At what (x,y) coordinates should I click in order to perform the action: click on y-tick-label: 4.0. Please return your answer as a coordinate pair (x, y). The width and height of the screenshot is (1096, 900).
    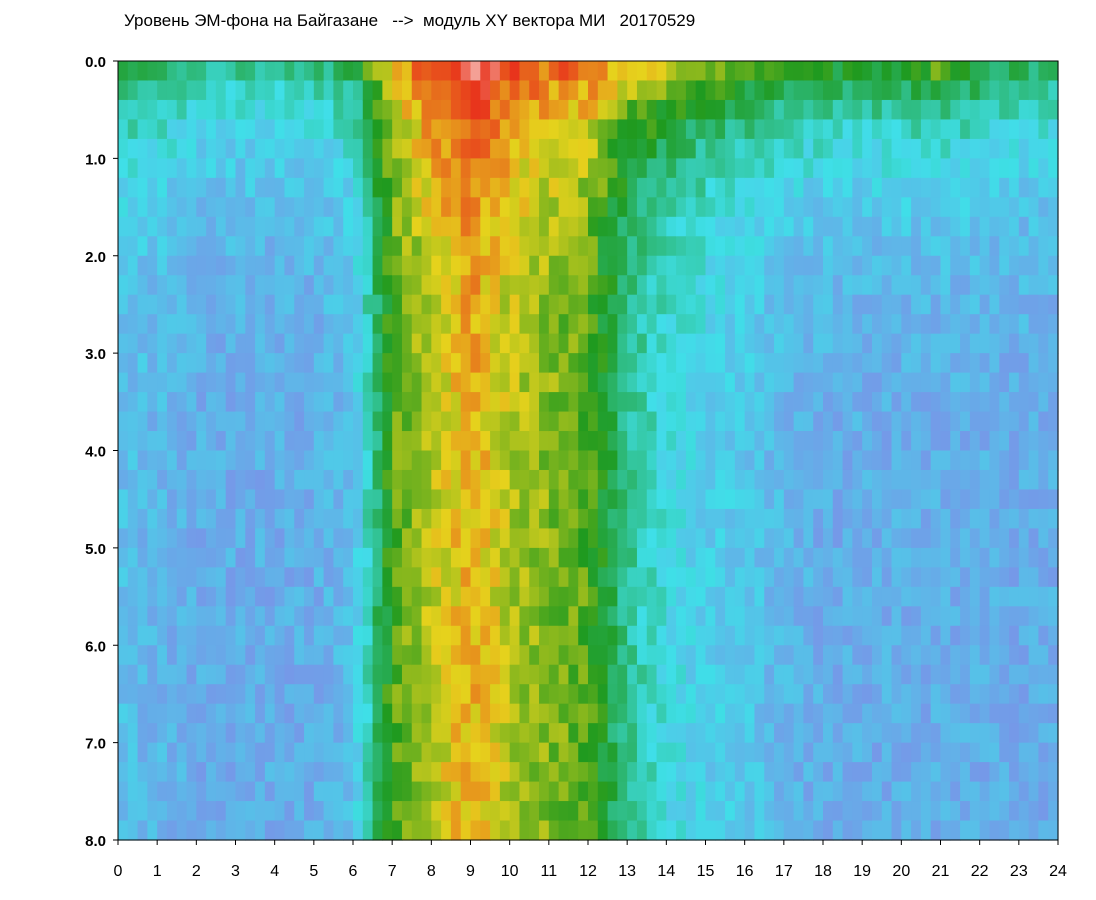
    Looking at the image, I should click on (95, 452).